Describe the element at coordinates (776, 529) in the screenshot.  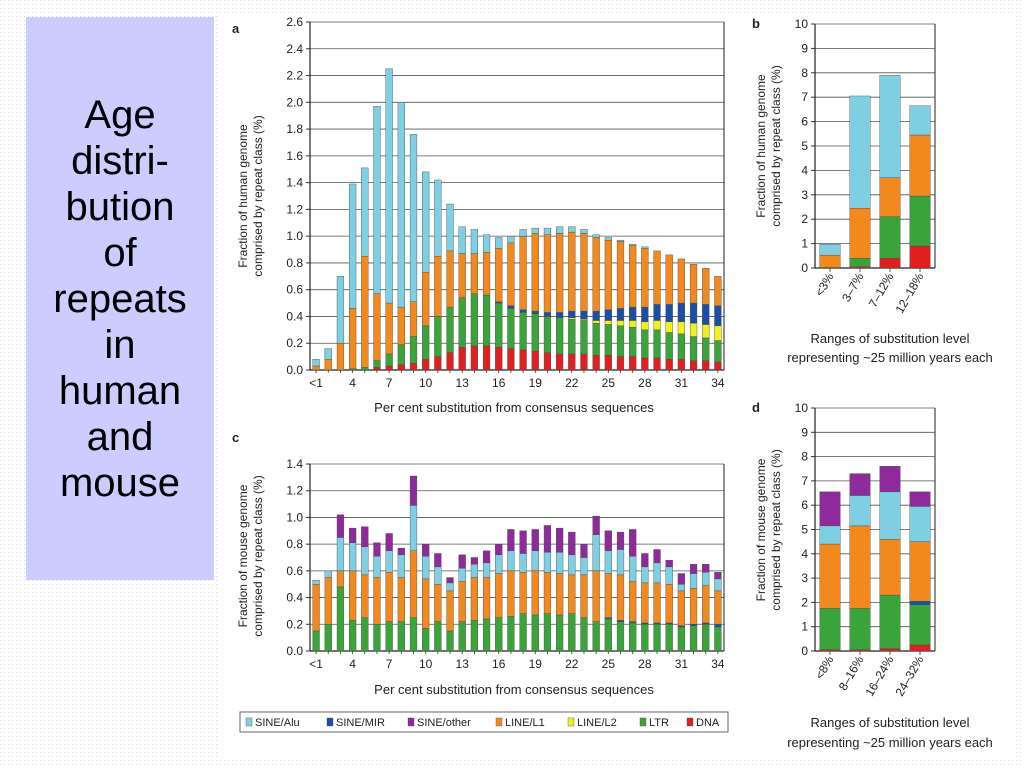
I see `y-axis-label: comprised by repeat class (%)` at that location.